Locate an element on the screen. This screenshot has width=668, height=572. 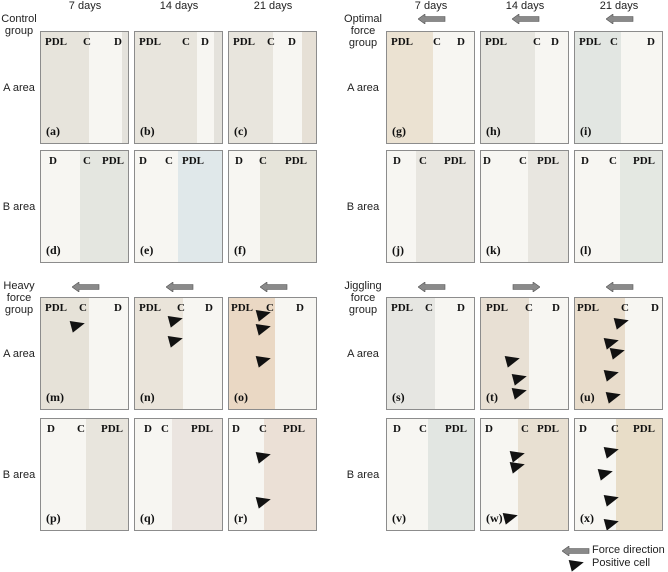
panel-label: (n) is located at coordinates (147, 397).